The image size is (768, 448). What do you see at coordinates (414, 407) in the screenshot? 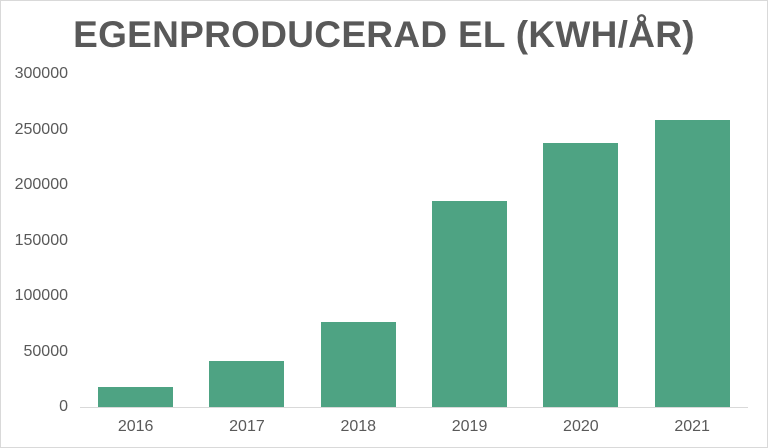
I see `x-axis-line` at bounding box center [414, 407].